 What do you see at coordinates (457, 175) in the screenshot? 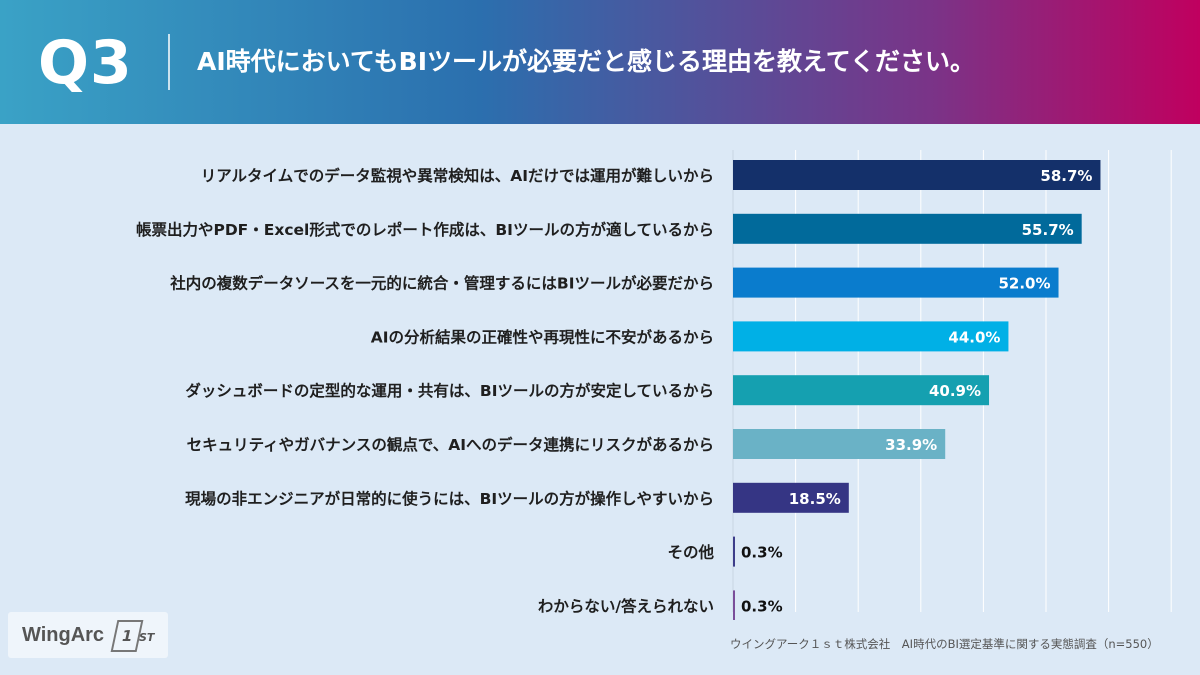
I see `category-label: リアルタイムでのデータ監視や異常検知は、AIだけでは運用が難しいから` at bounding box center [457, 175].